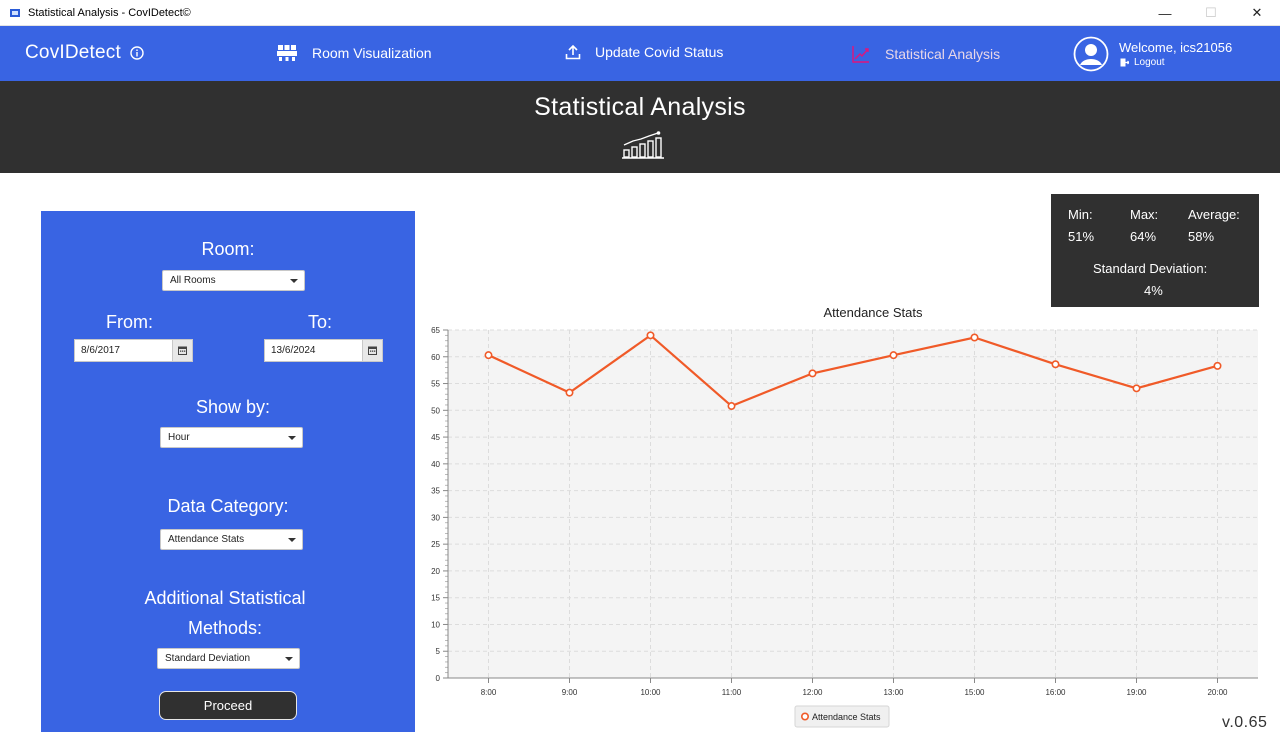  I want to click on y-tick-label: 0, so click(438, 678).